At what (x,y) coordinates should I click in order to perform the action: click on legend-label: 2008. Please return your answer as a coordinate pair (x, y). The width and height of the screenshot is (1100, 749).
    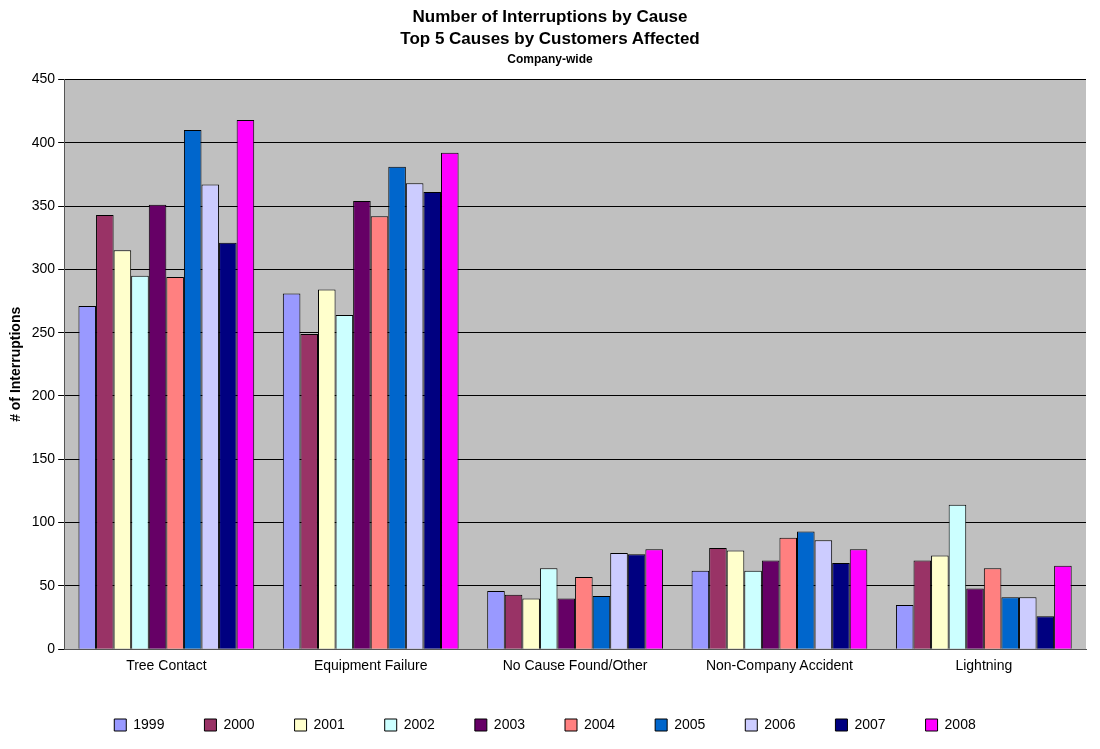
    Looking at the image, I should click on (960, 723).